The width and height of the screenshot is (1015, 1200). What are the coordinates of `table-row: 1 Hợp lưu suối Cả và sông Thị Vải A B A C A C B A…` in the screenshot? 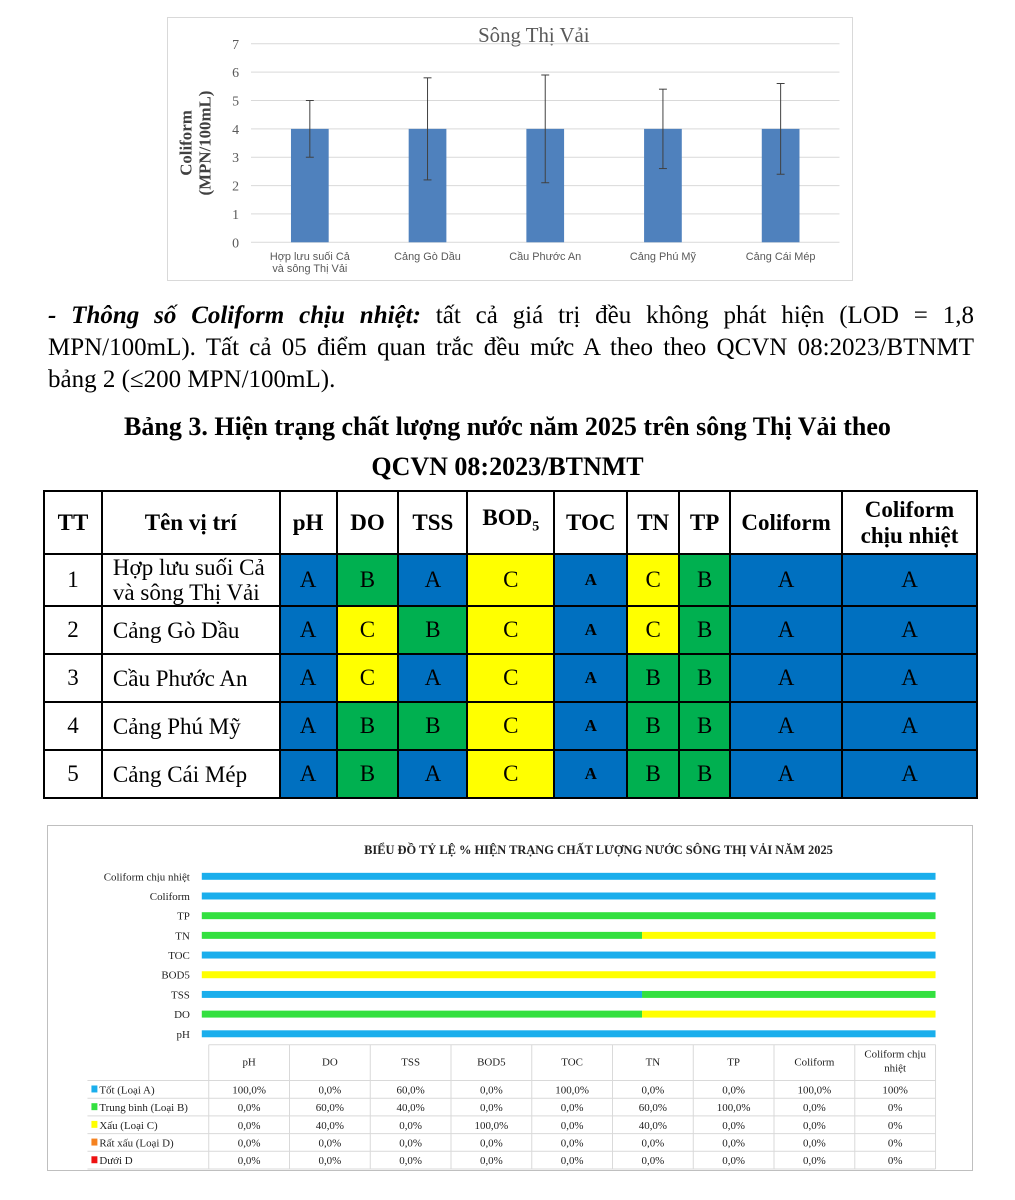 It's located at (510, 580).